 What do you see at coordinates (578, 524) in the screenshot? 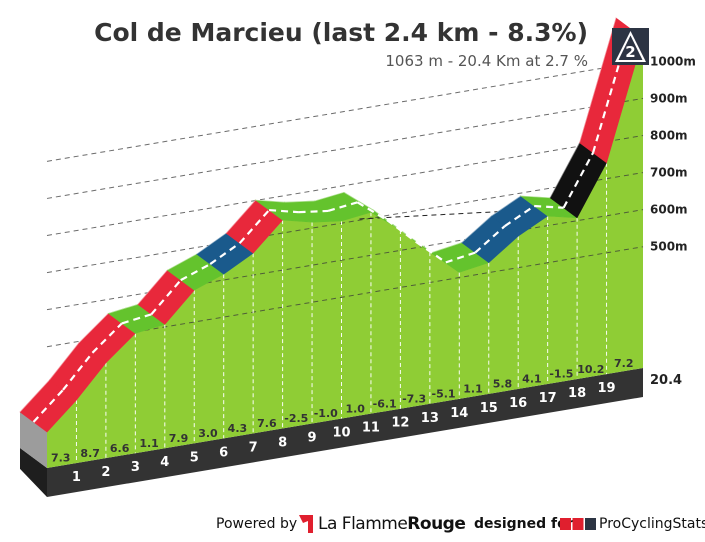
I see `pcs-logo-icon` at bounding box center [578, 524].